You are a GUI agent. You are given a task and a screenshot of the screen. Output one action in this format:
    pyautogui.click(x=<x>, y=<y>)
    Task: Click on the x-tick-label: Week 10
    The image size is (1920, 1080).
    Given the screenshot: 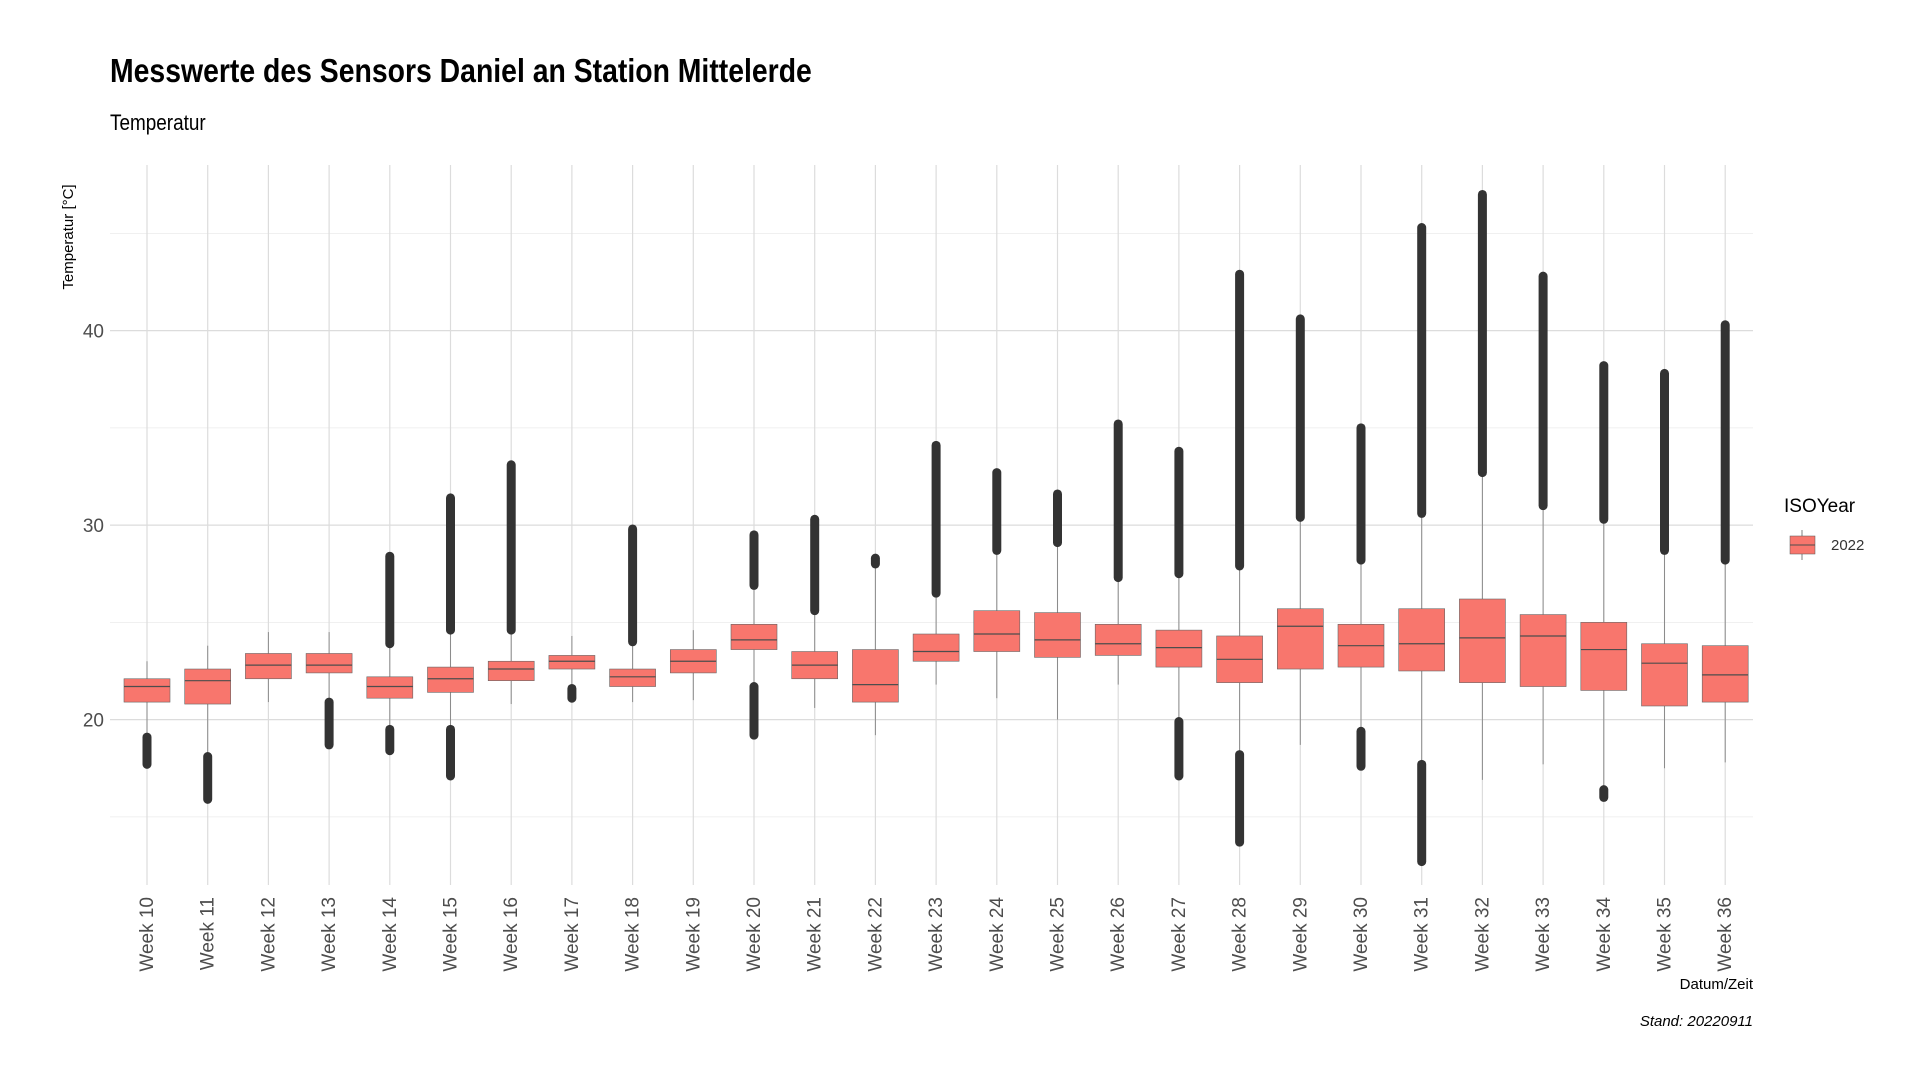 What is the action you would take?
    pyautogui.click(x=147, y=934)
    